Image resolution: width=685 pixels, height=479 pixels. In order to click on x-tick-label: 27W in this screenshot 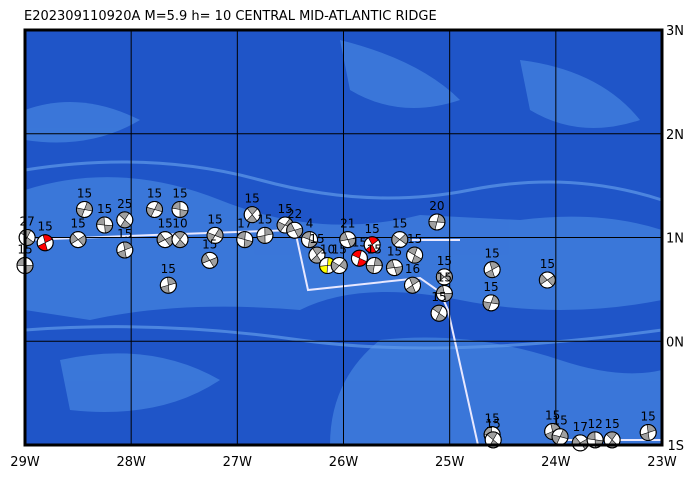, I will do `click(238, 462)`.